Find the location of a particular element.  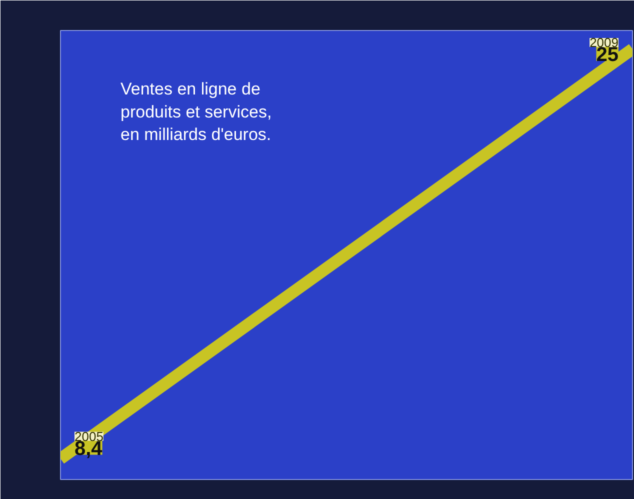

text: Ventes en ligne de produits et services, en milliards d'euros. is located at coordinates (196, 112).